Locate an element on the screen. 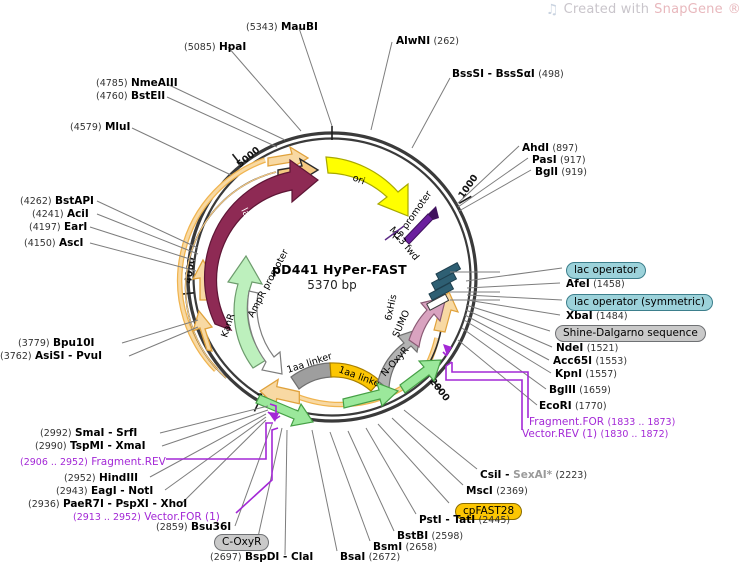 The width and height of the screenshot is (747, 564). site-position: (4785) is located at coordinates (112, 83).